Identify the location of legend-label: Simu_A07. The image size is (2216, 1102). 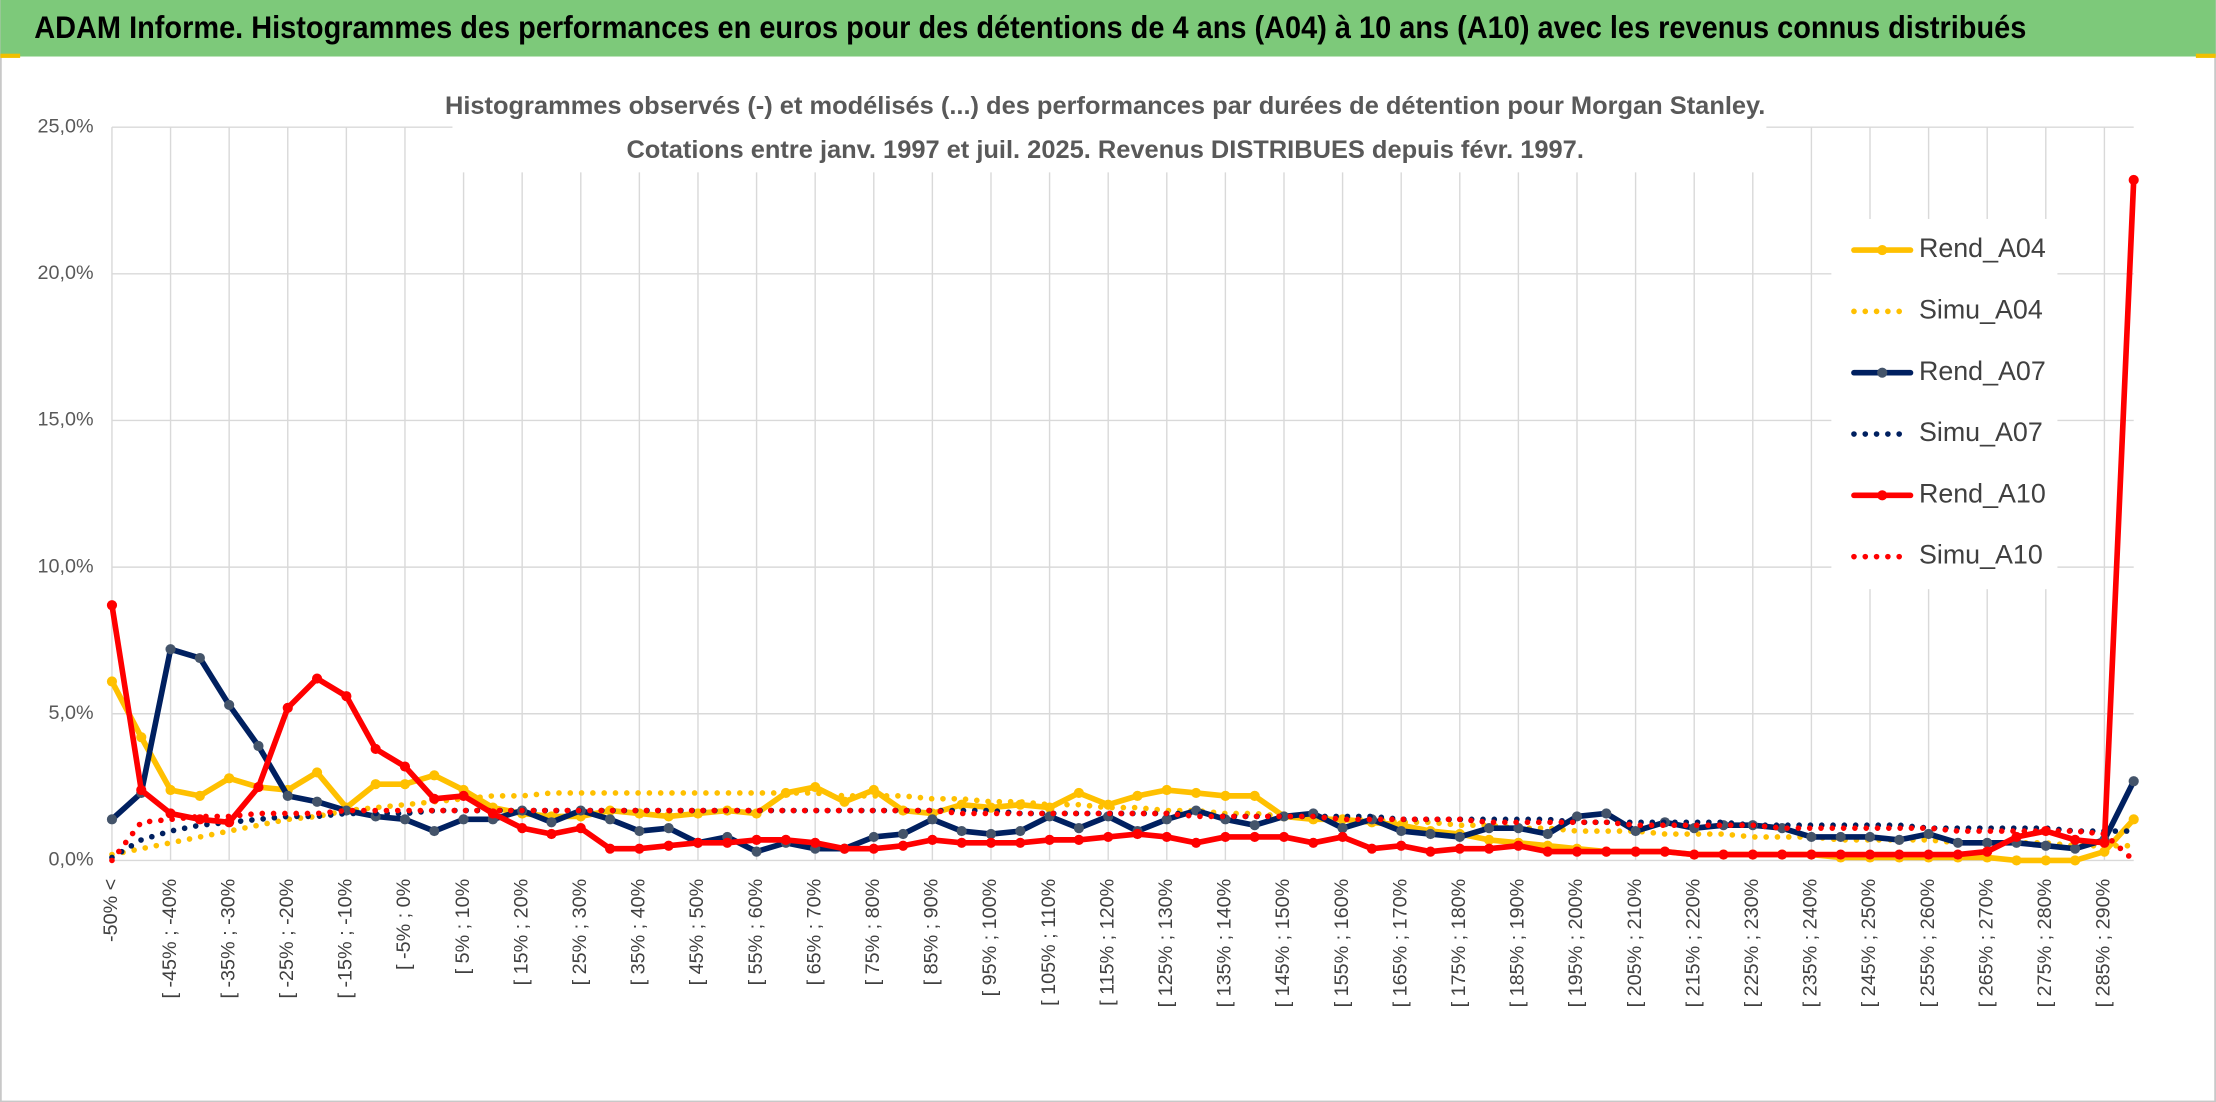
(1981, 432).